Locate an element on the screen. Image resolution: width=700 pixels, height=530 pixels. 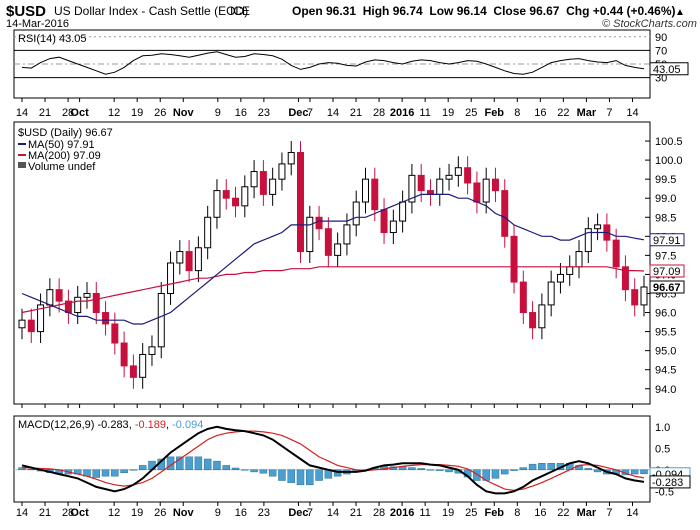
date: 14-Mar-2016 is located at coordinates (37, 24).